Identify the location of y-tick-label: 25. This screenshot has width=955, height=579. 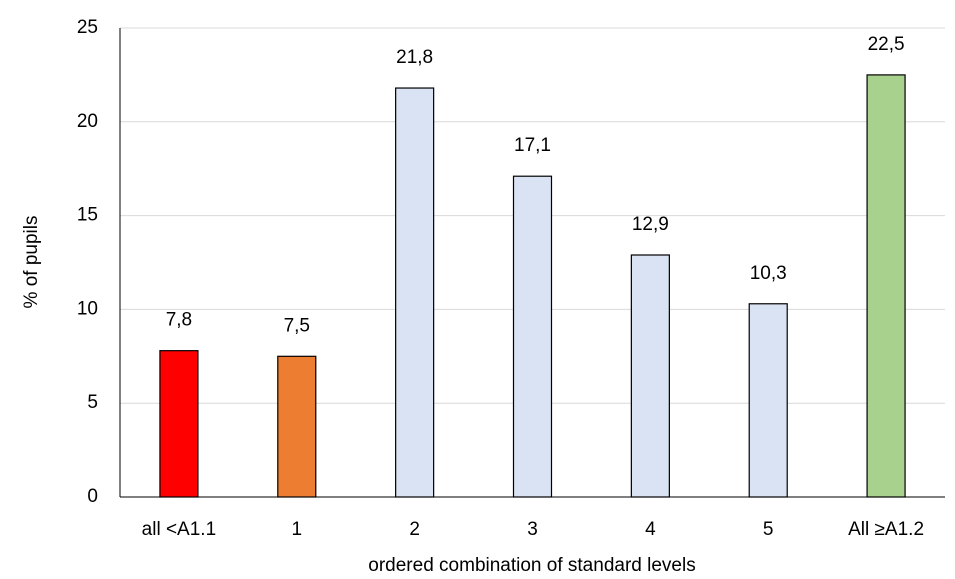
(87, 27).